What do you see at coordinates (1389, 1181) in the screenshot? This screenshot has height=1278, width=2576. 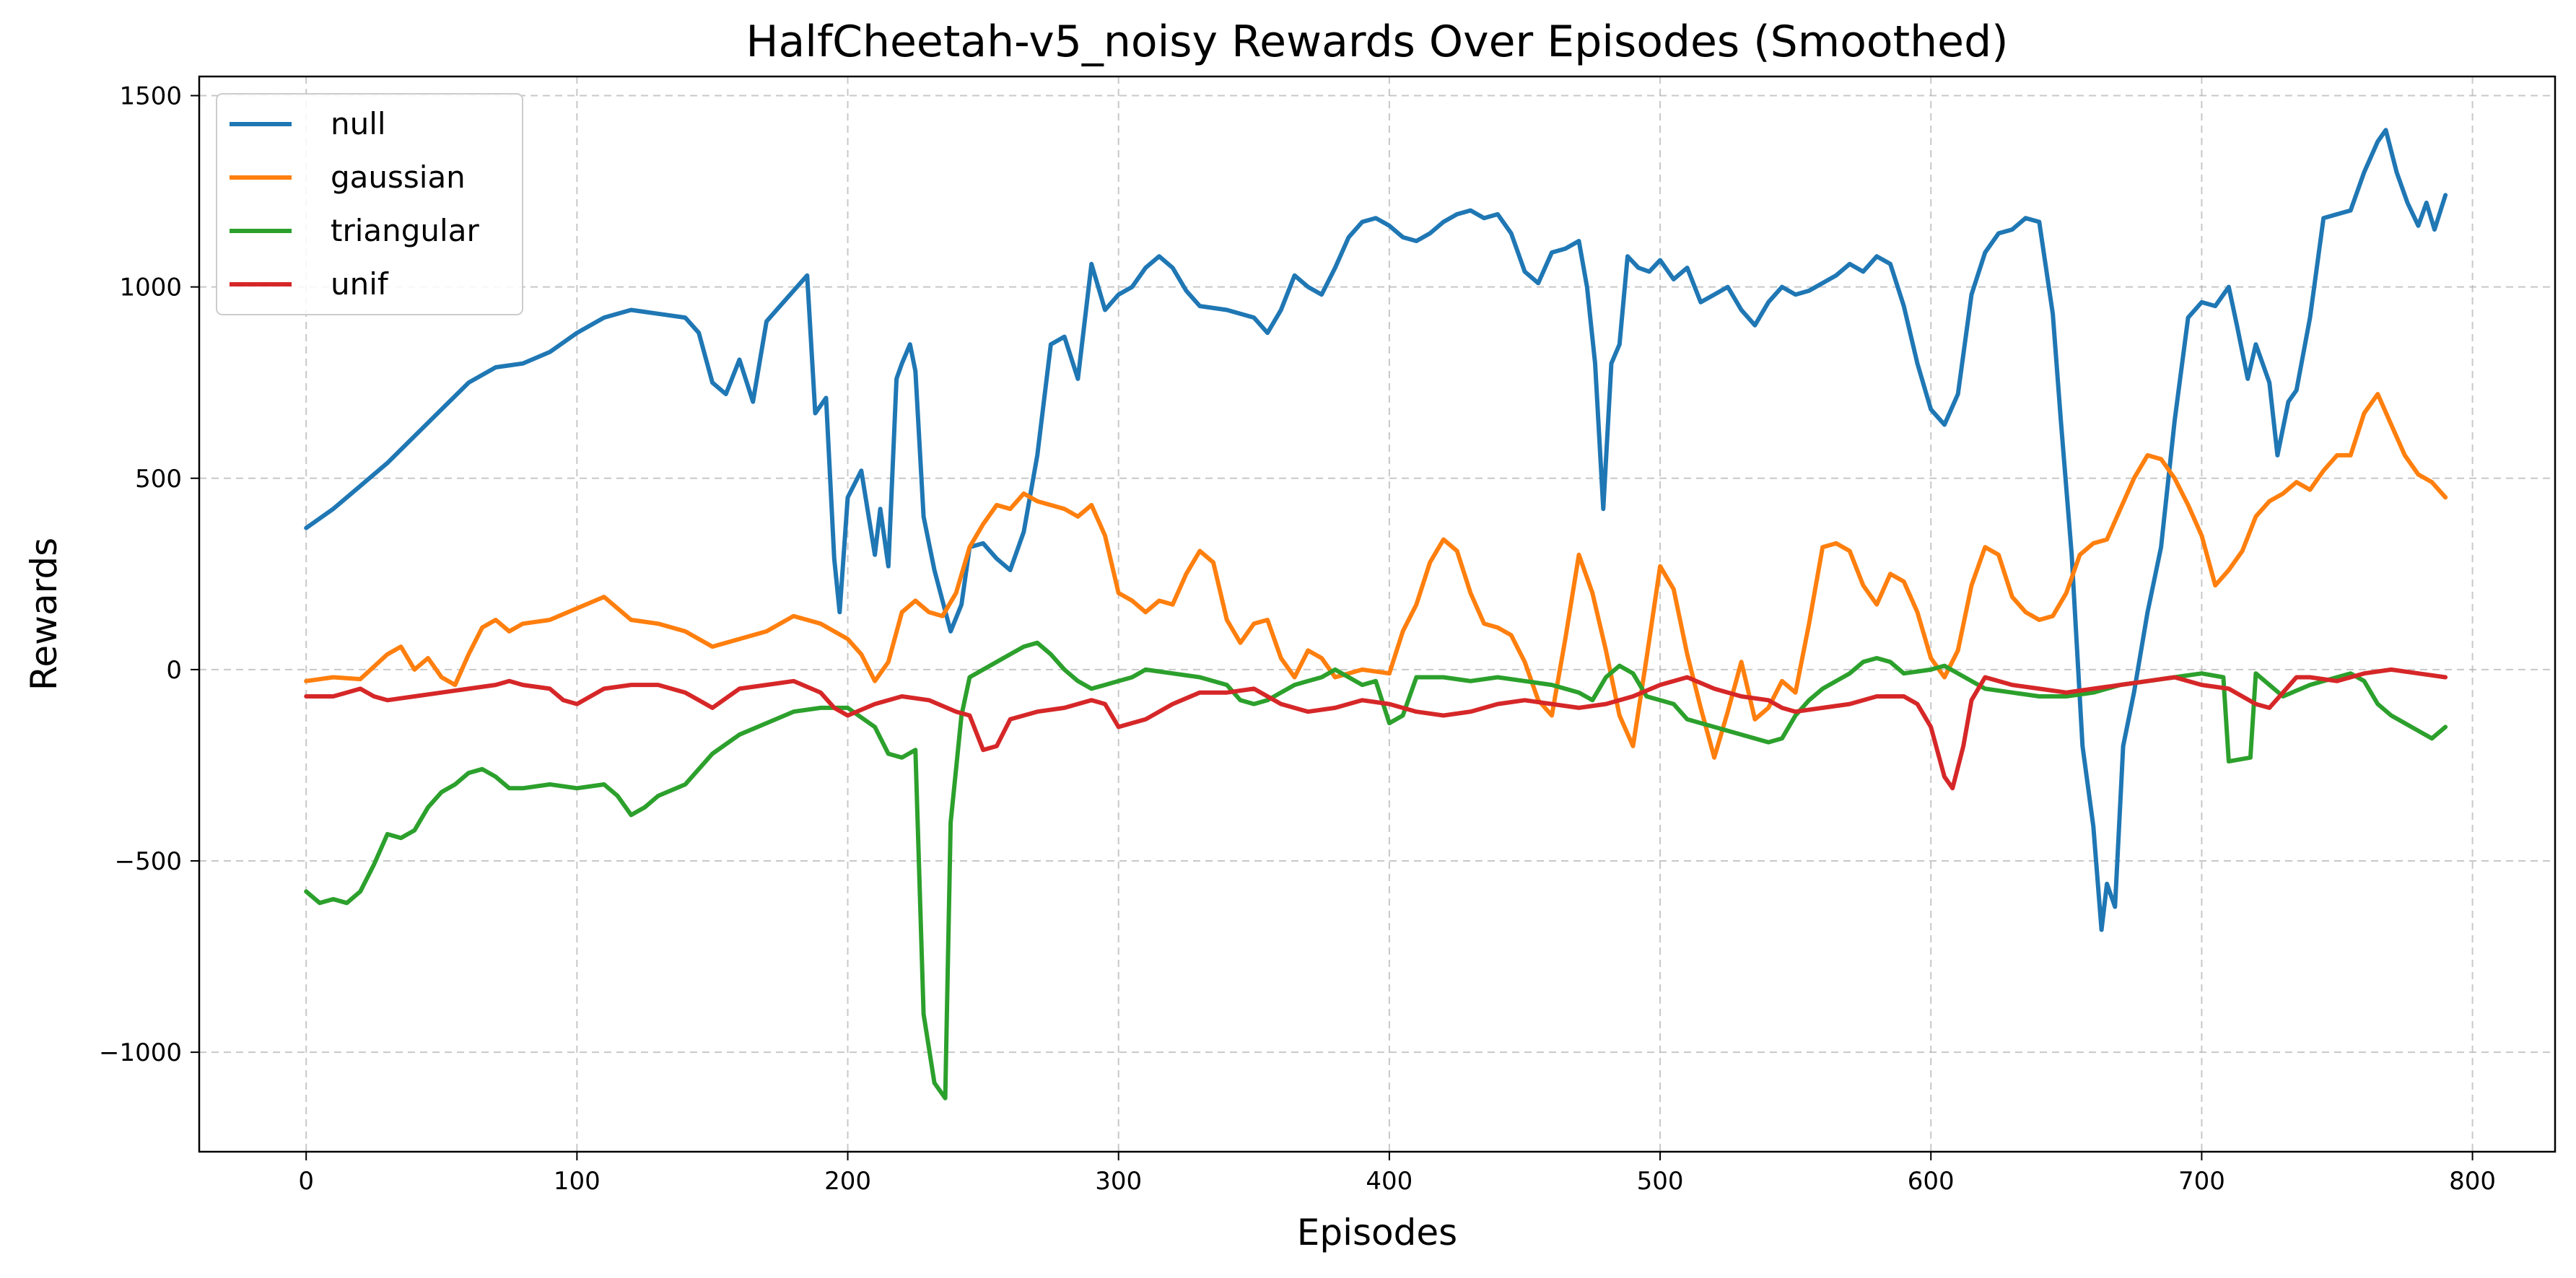 I see `x-tick-label: 400` at bounding box center [1389, 1181].